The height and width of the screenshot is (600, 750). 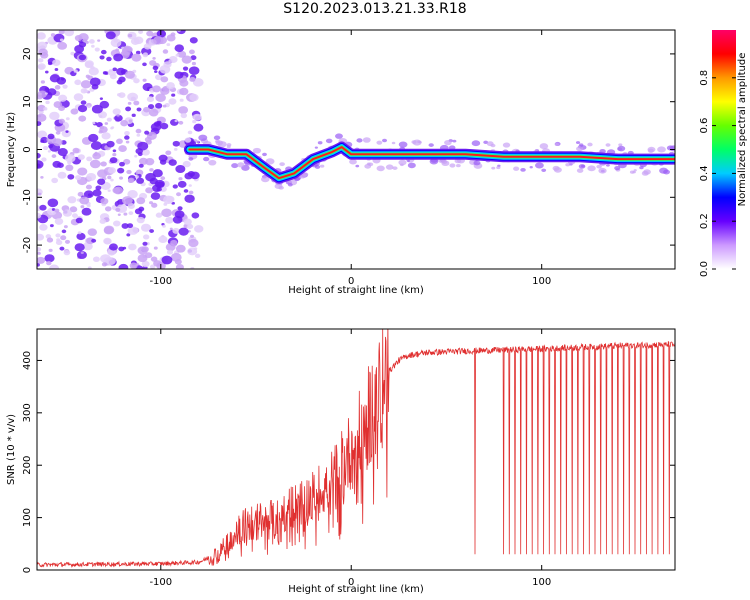 I want to click on x-axis-label: Height of straight line (km), so click(x=356, y=589).